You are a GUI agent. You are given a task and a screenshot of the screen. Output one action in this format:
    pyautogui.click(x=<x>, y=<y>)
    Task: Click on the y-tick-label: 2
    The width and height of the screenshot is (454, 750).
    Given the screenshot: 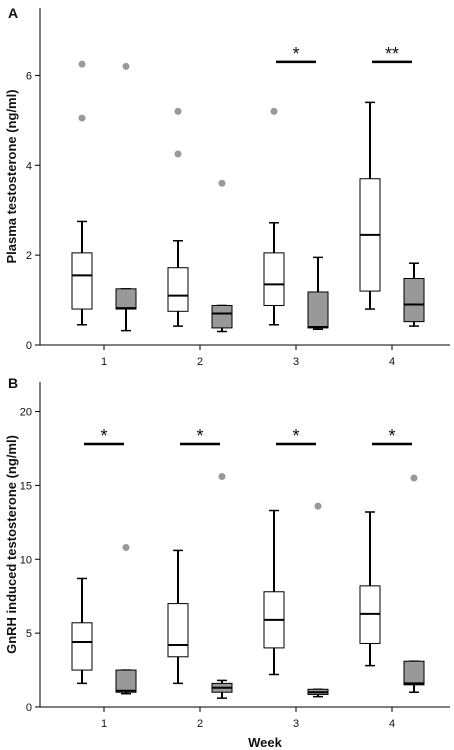 What is the action you would take?
    pyautogui.click(x=29, y=256)
    